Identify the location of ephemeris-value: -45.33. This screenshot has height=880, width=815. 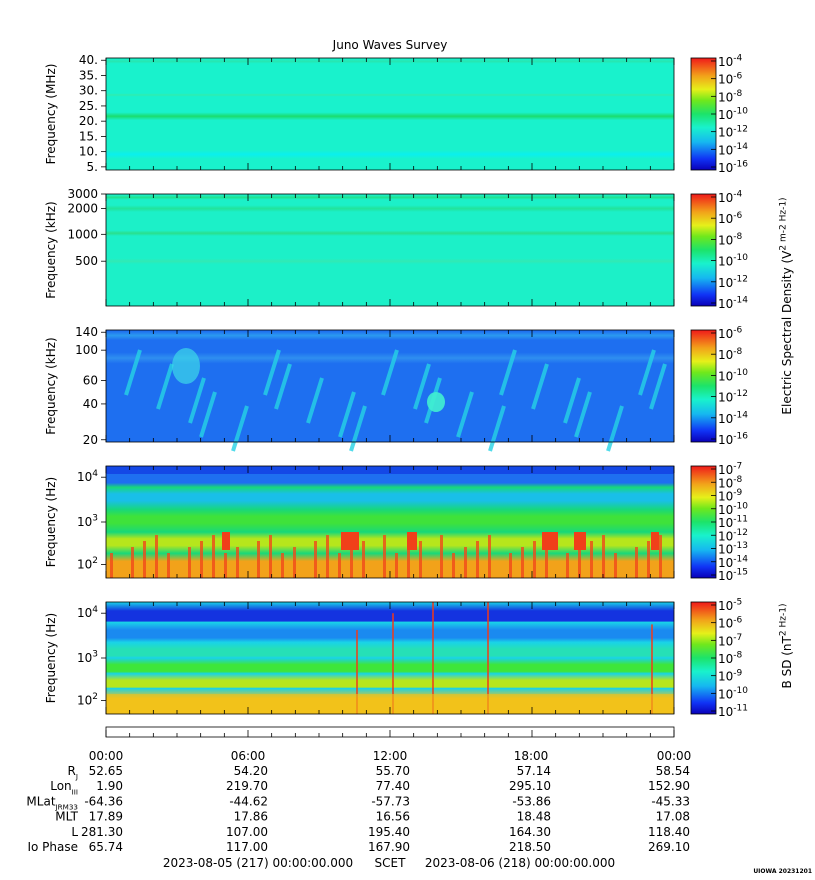
(670, 801).